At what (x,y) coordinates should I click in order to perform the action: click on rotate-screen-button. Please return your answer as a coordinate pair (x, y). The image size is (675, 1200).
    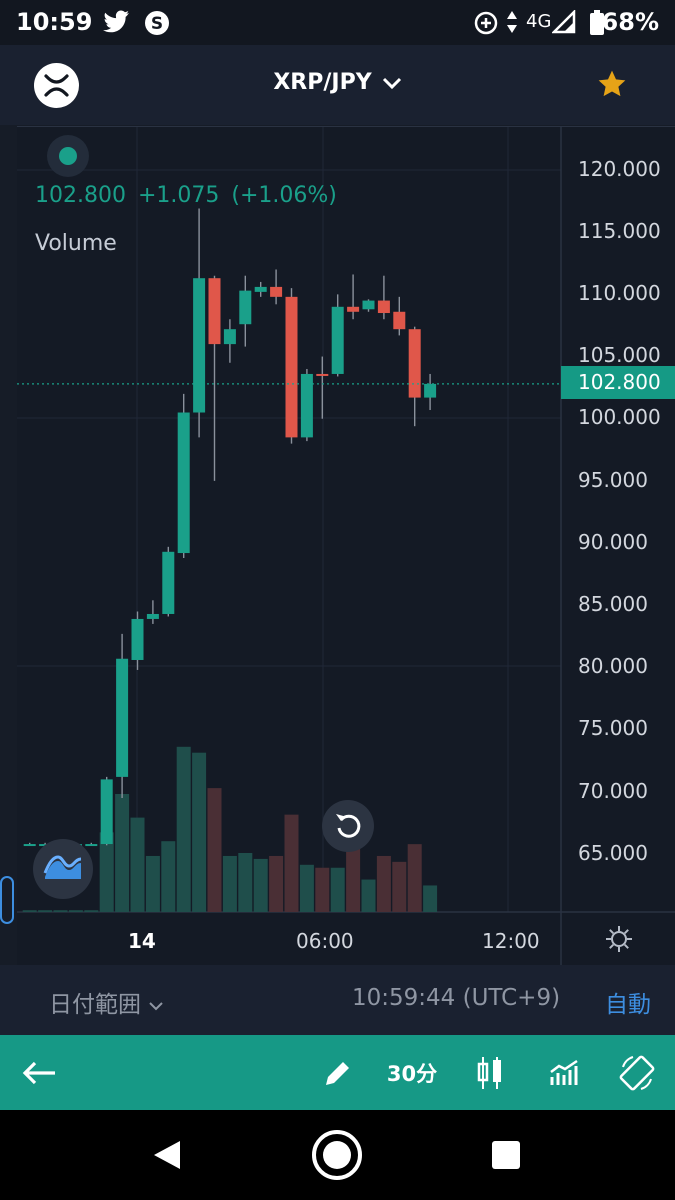
    Looking at the image, I should click on (637, 1072).